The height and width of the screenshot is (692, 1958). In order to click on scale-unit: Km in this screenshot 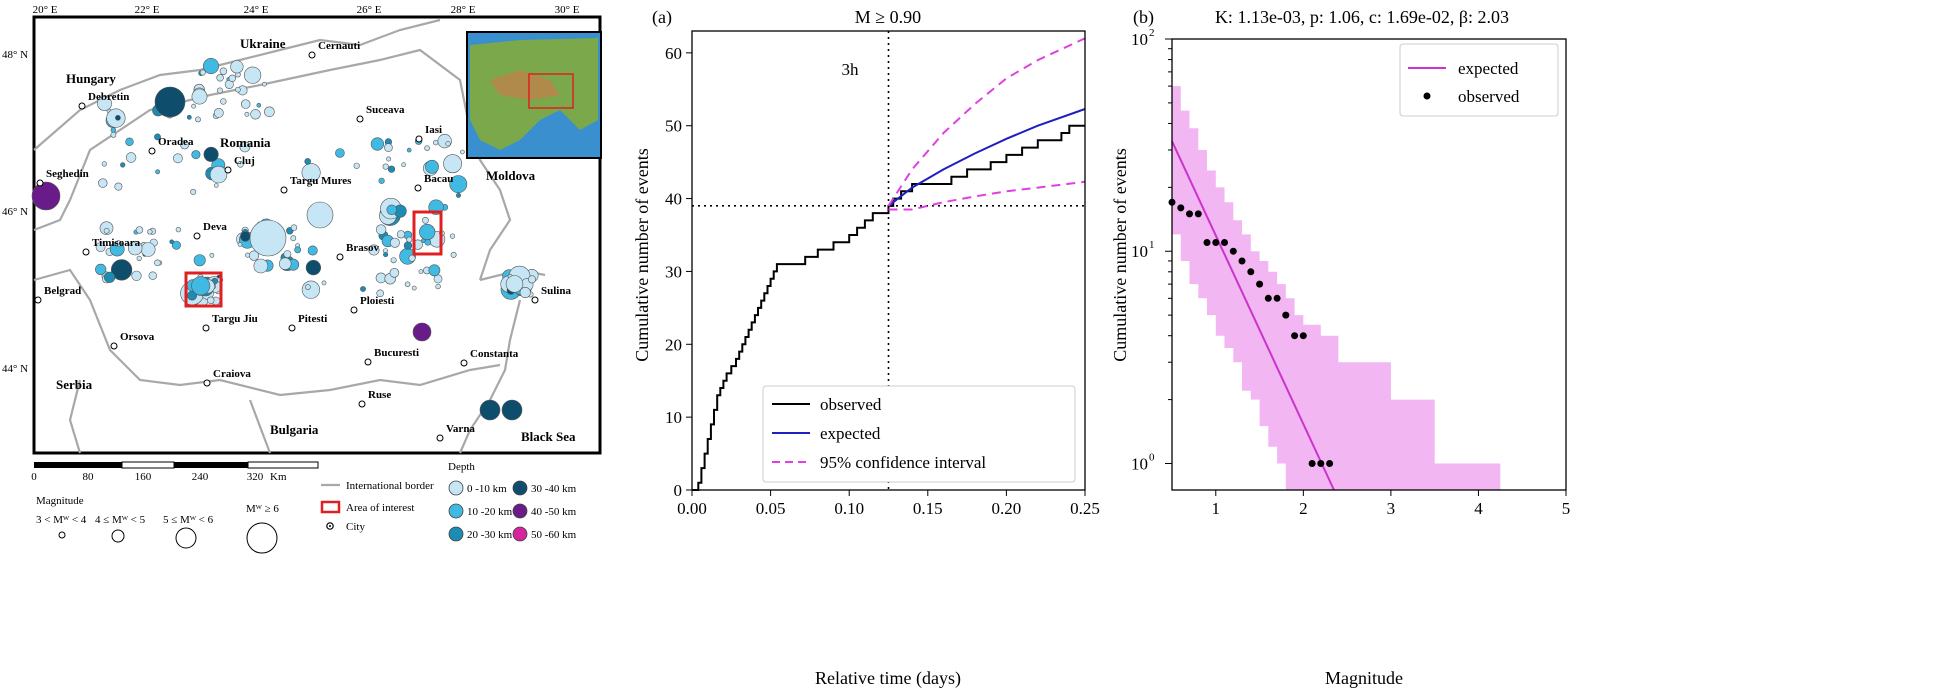, I will do `click(278, 477)`.